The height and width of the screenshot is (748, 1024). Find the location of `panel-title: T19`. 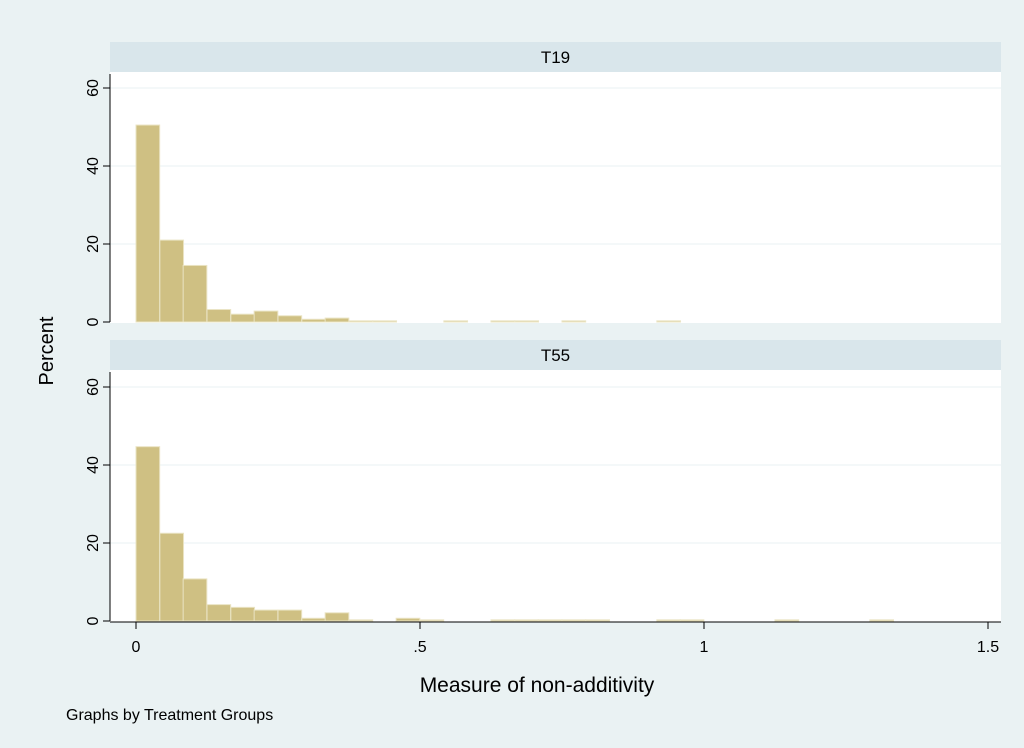

panel-title: T19 is located at coordinates (555, 57).